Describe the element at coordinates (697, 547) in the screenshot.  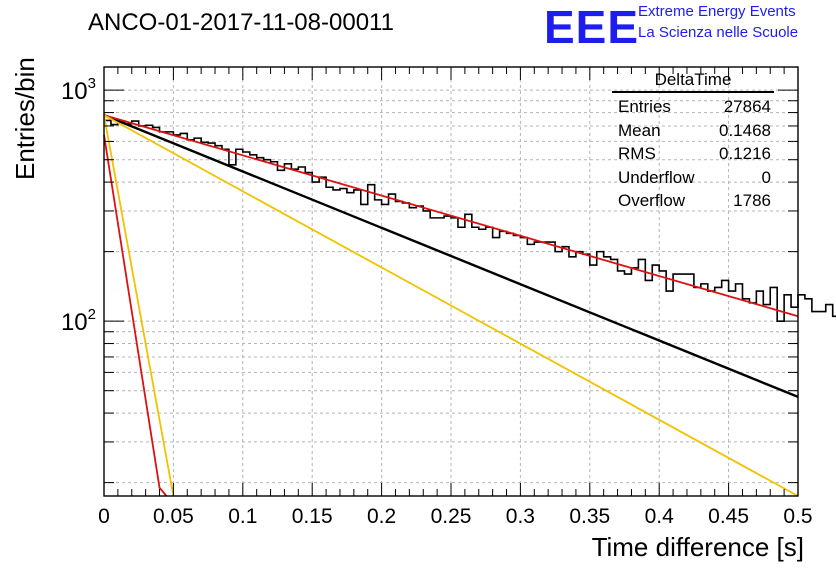
I see `x-axis-label: Time difference [s]` at that location.